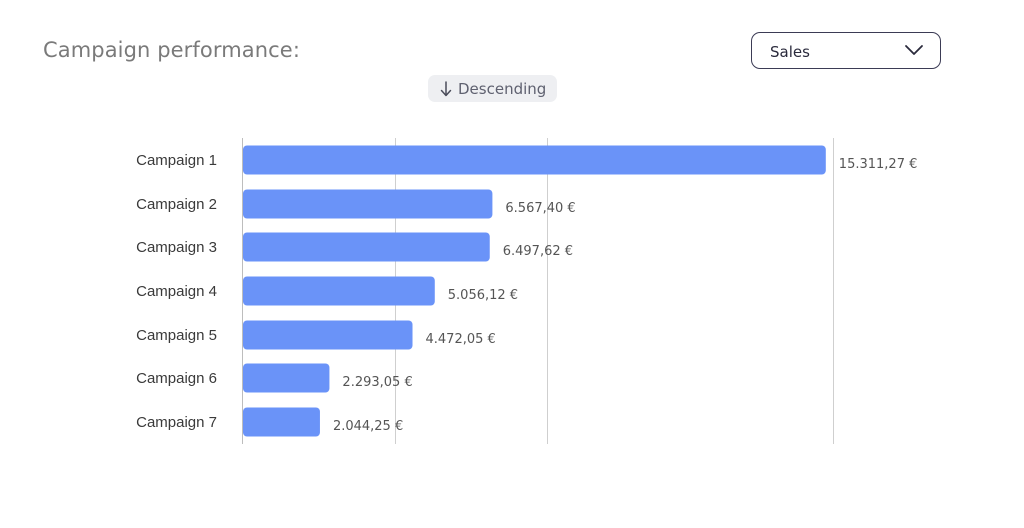 The image size is (1024, 528). What do you see at coordinates (377, 382) in the screenshot?
I see `value-label: 2.293,05 €` at bounding box center [377, 382].